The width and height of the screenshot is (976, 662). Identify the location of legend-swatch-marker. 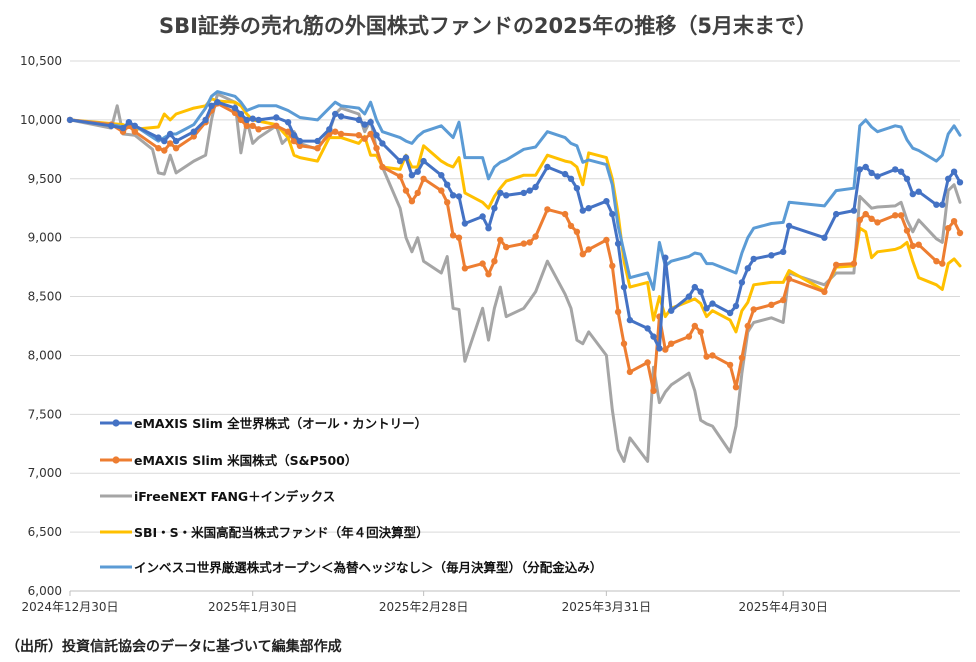
(116, 460).